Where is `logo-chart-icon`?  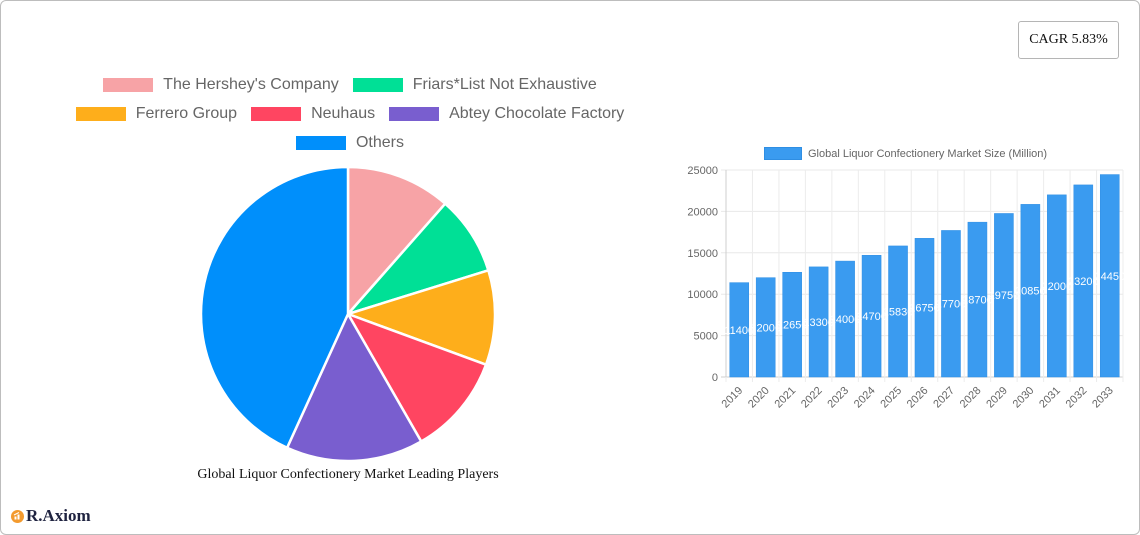 logo-chart-icon is located at coordinates (17, 516).